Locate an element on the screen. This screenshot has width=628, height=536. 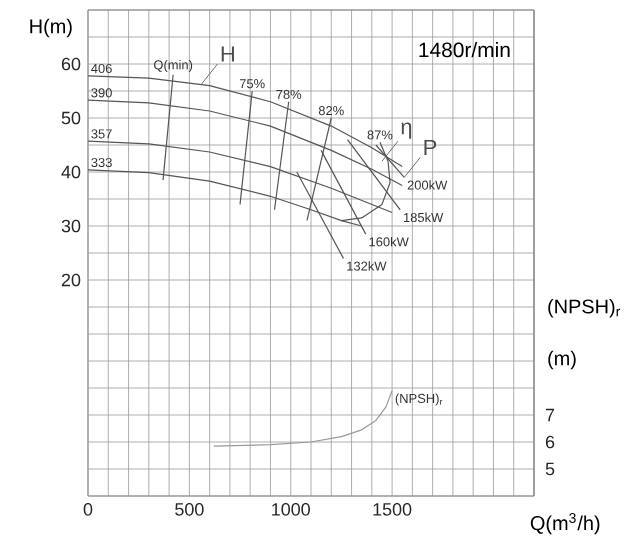
x-tick-label: 500 is located at coordinates (189, 509).